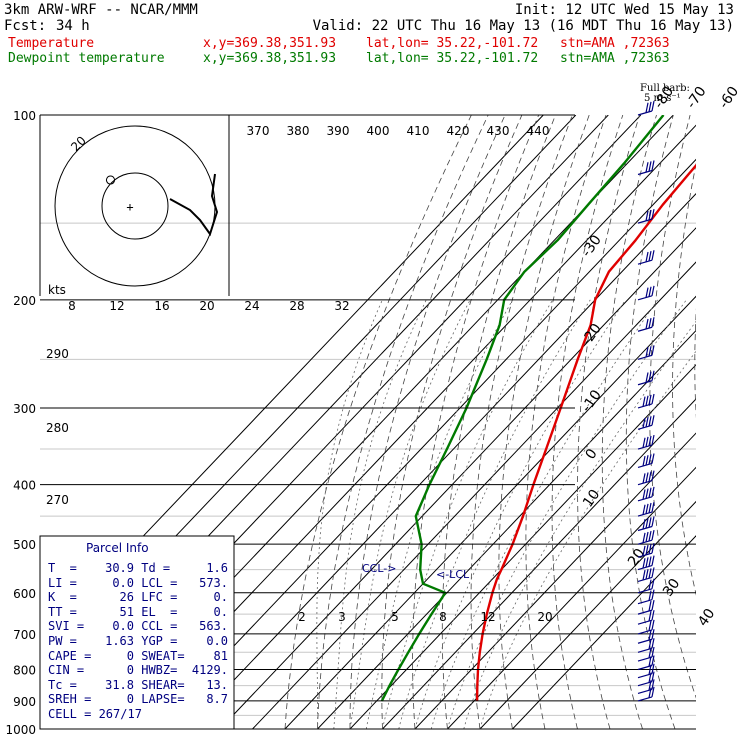  Describe the element at coordinates (24, 116) in the screenshot. I see `pressure-tick-label: 100` at that location.